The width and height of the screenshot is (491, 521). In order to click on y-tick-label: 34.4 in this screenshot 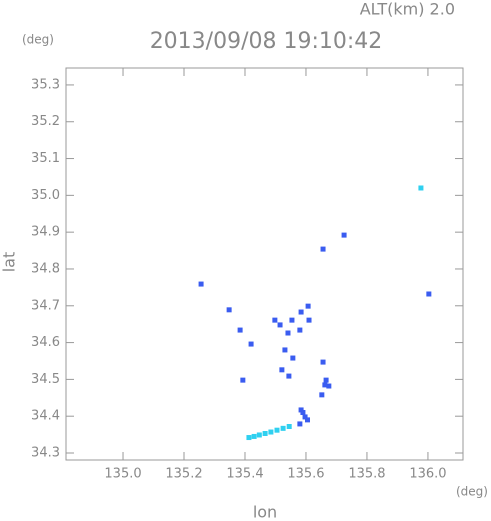, I will do `click(45, 416)`.